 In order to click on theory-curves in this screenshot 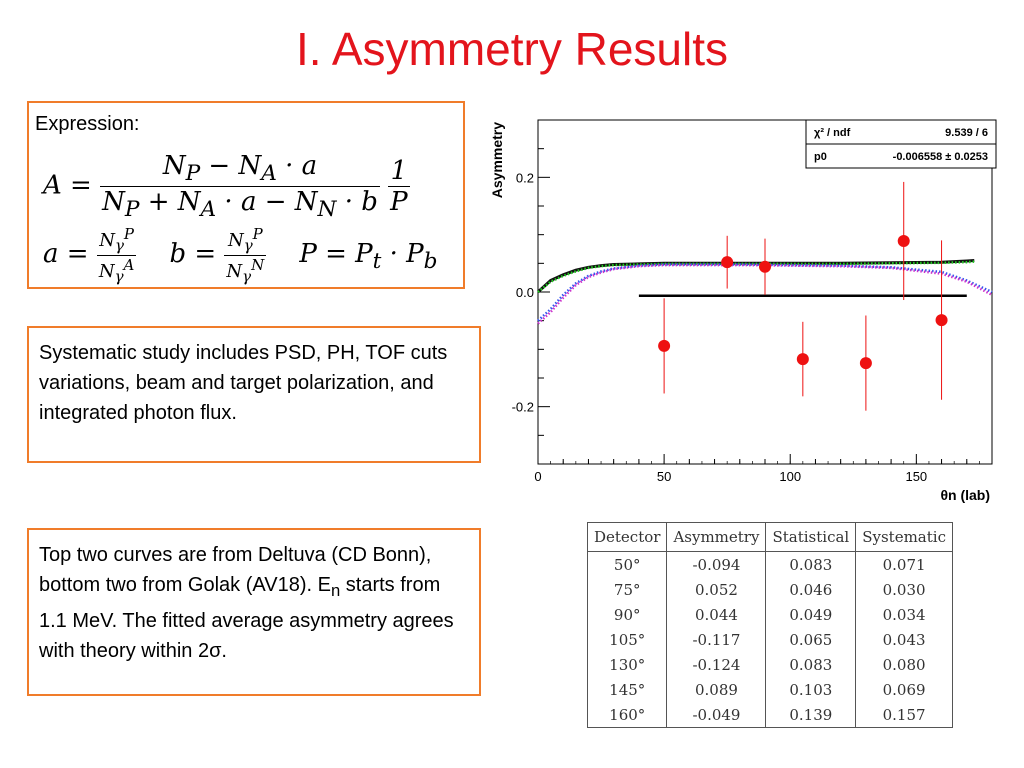, I will do `click(764, 292)`.